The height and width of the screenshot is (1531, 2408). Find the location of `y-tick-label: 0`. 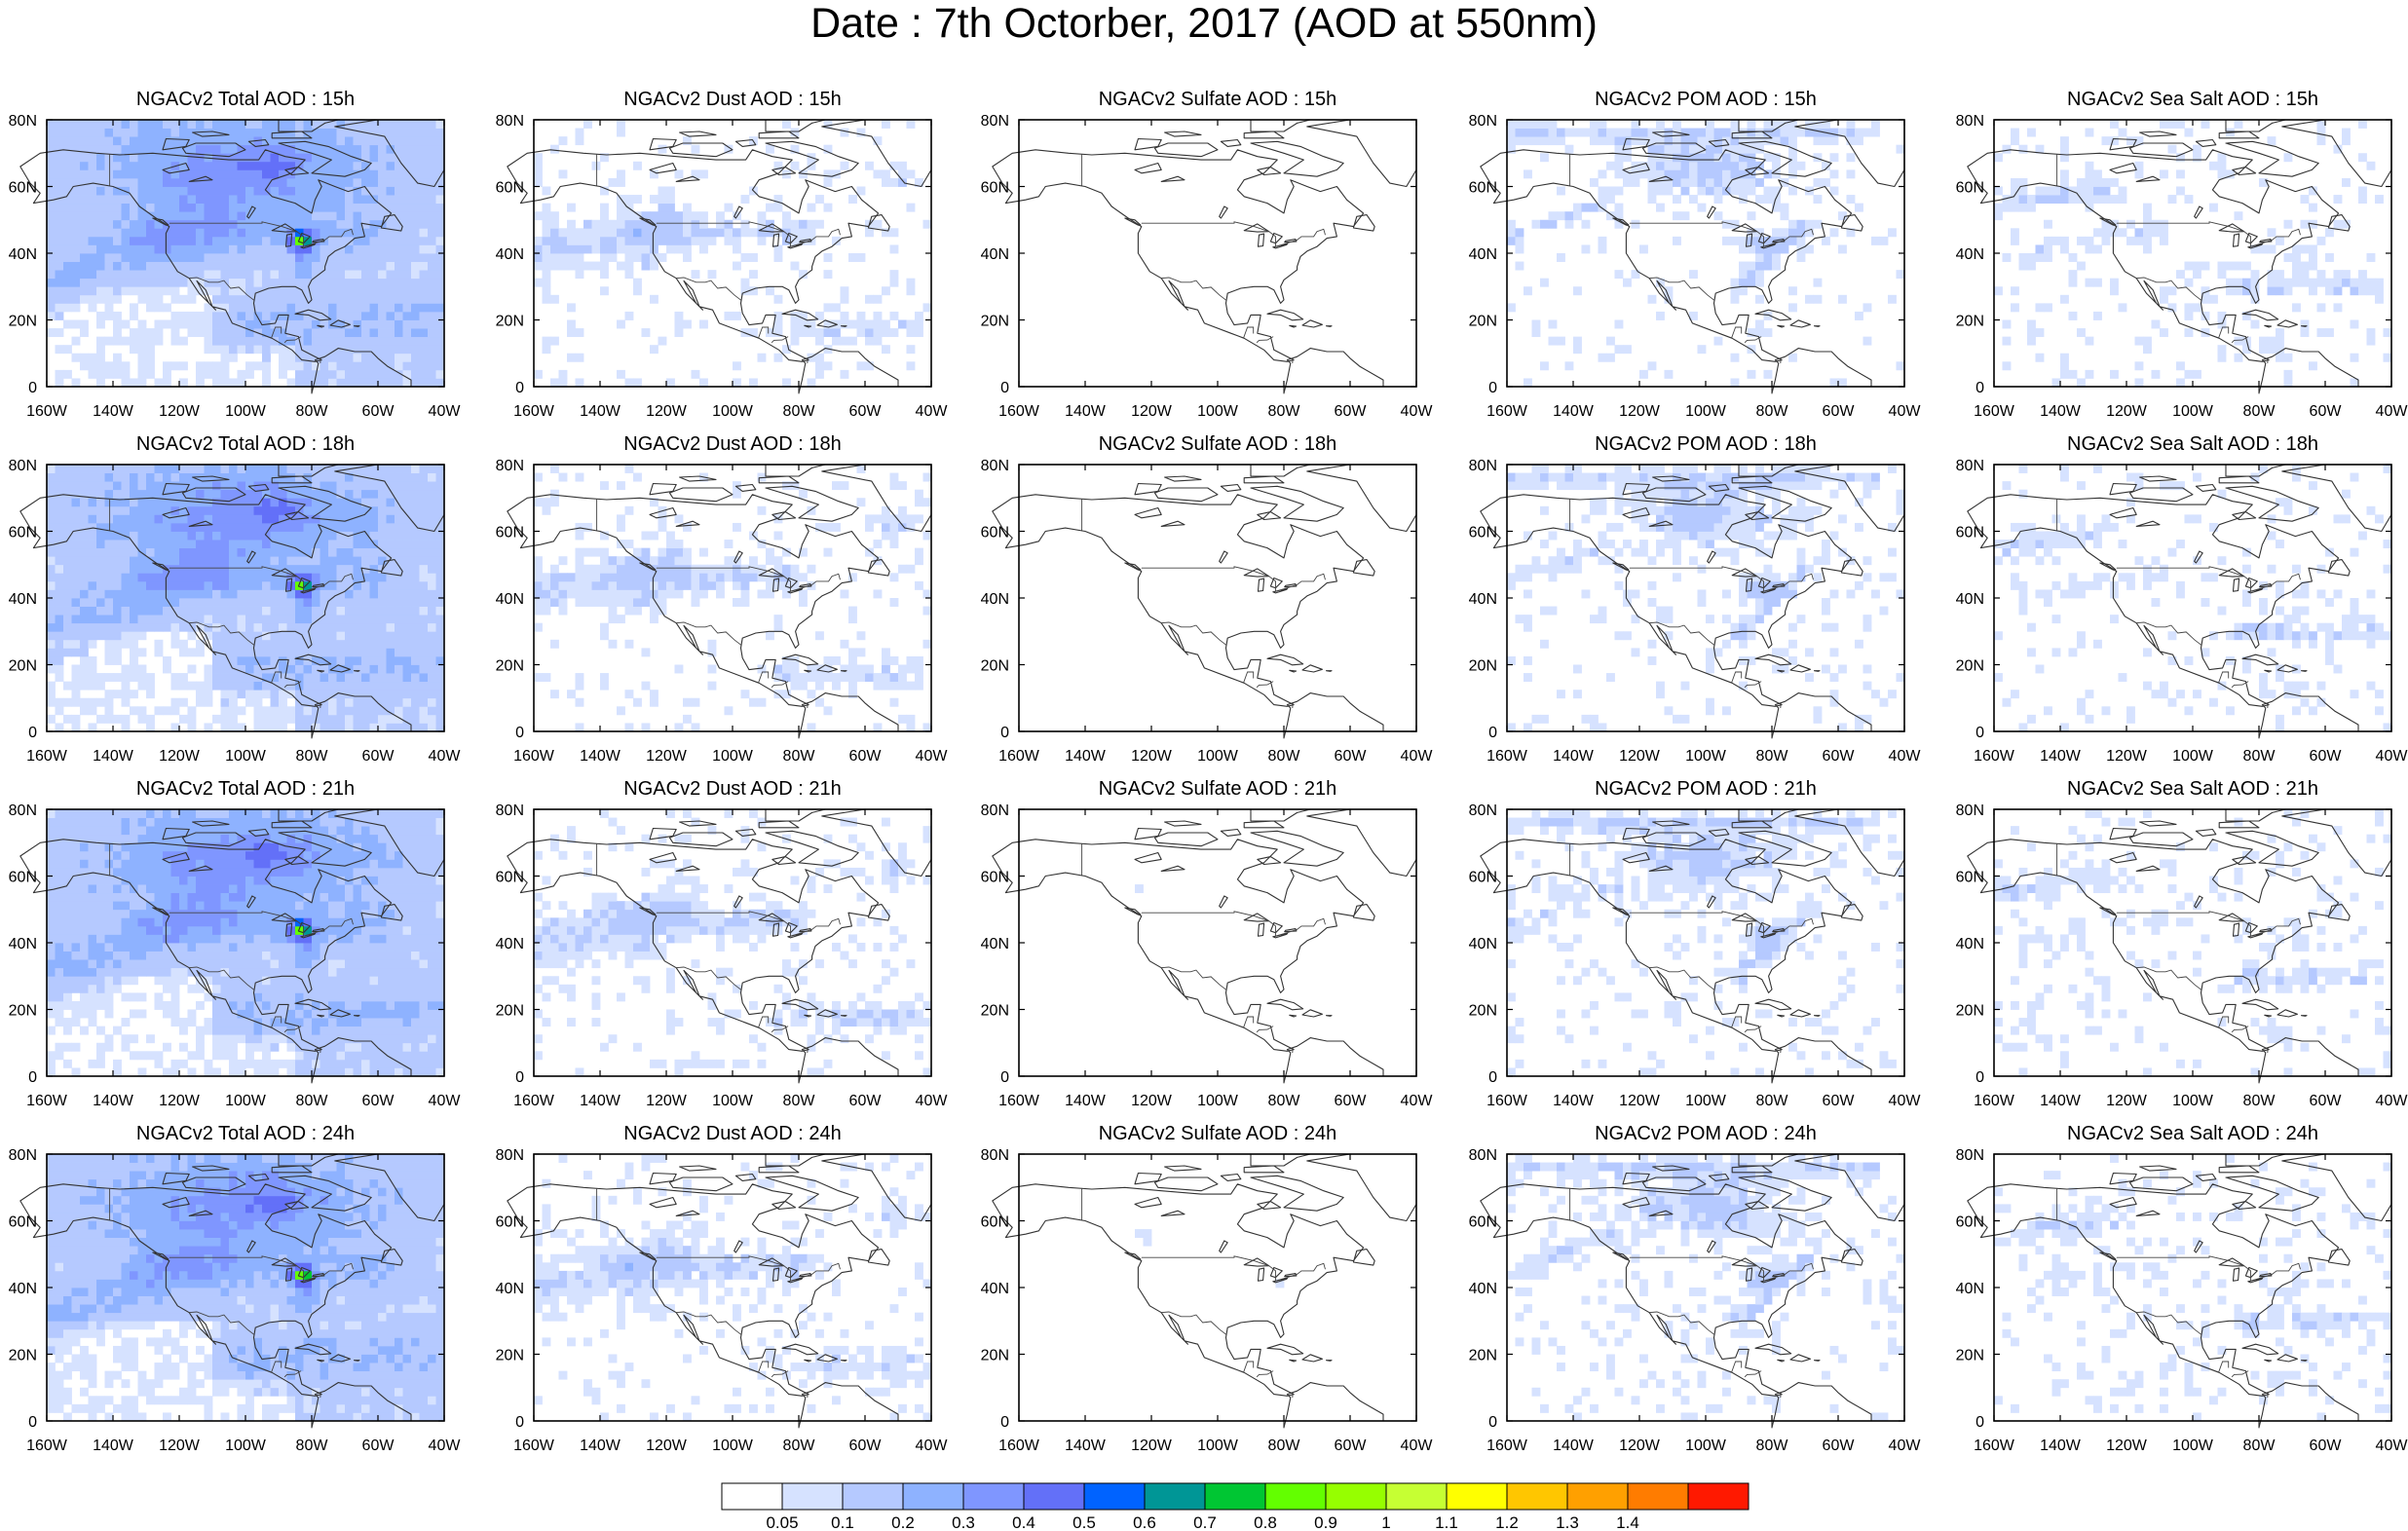

y-tick-label: 0 is located at coordinates (519, 733).